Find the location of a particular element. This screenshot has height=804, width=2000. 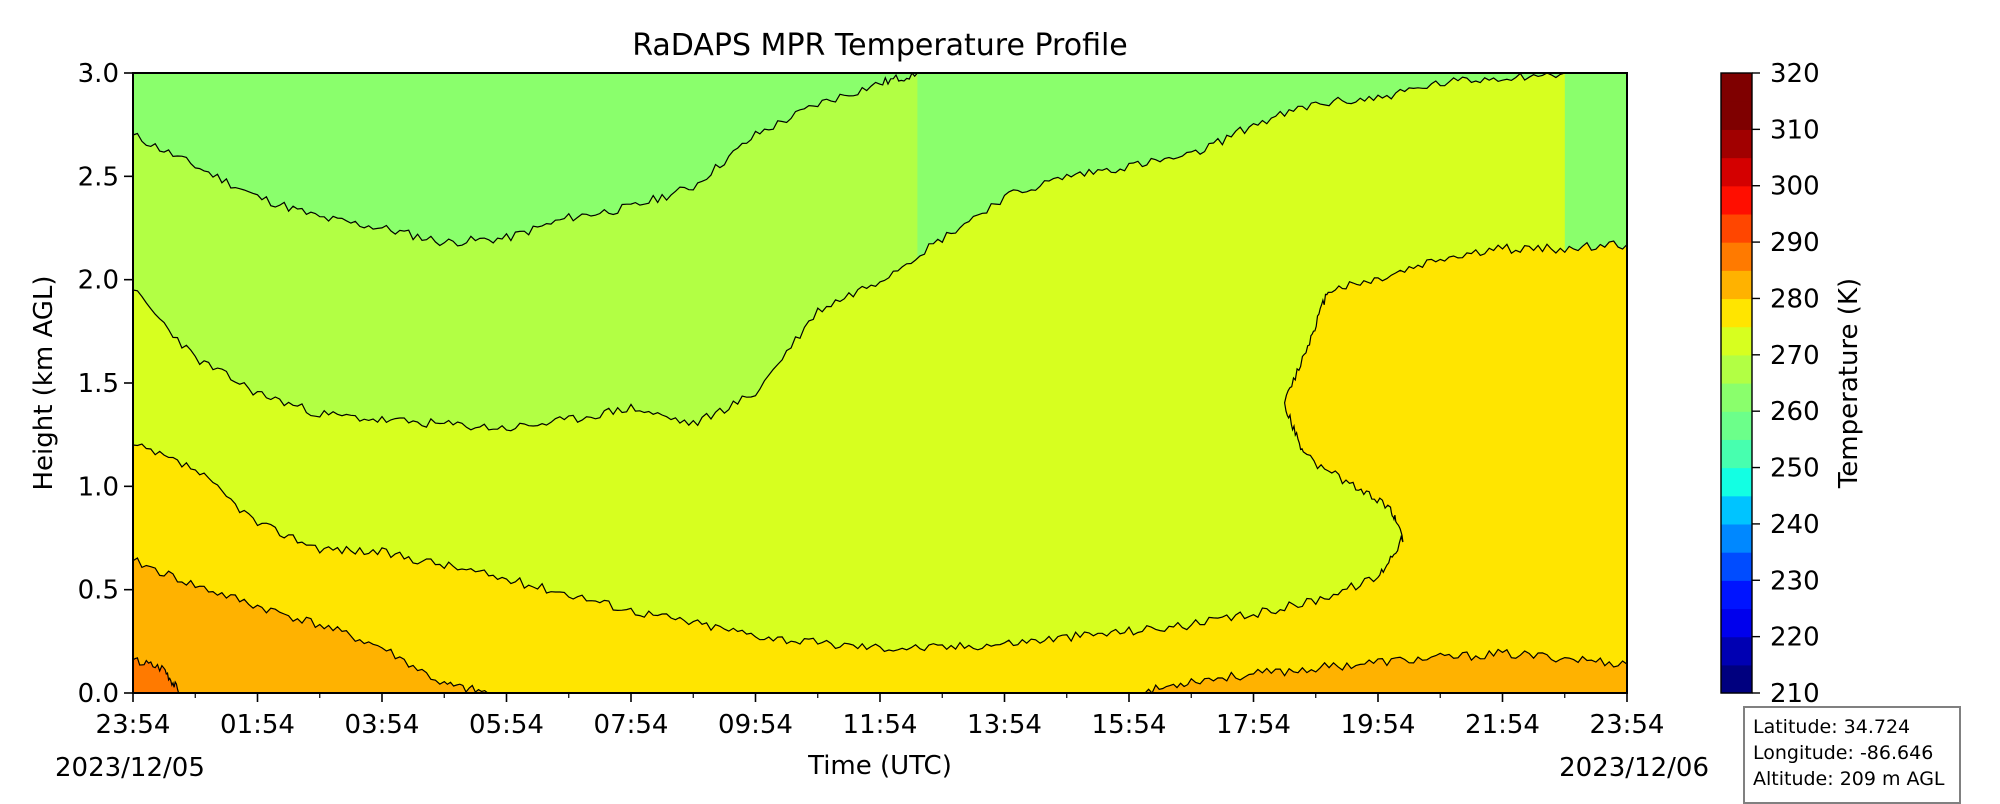

colorbar-label: Temperature (K) is located at coordinates (1849, 383).